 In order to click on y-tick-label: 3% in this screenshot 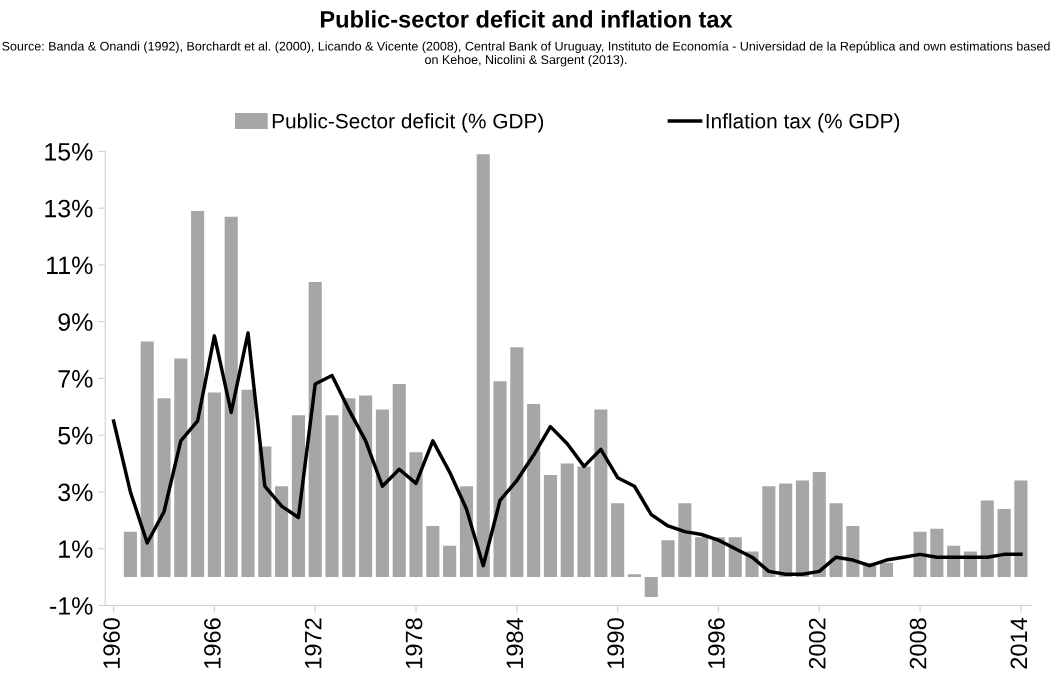, I will do `click(75, 492)`.